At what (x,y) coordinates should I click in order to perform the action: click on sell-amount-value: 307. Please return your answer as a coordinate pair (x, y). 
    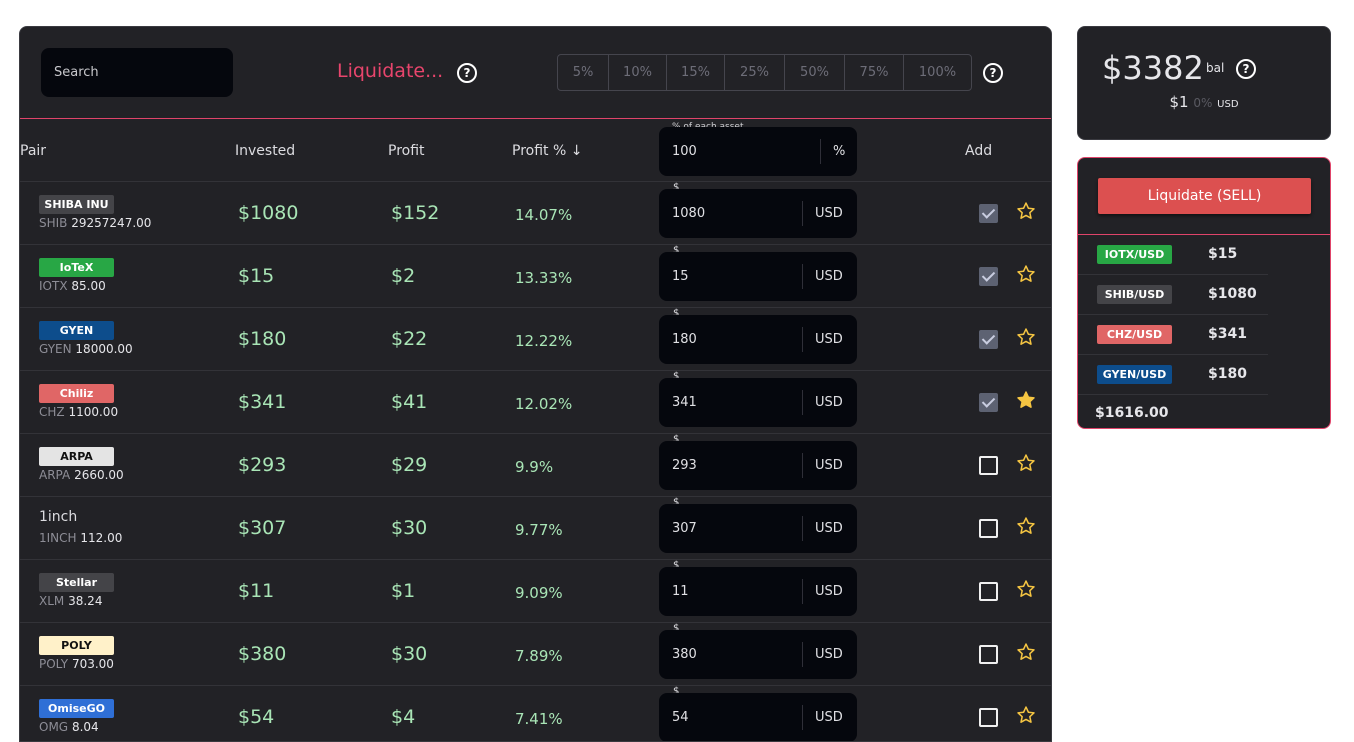
    Looking at the image, I should click on (684, 528).